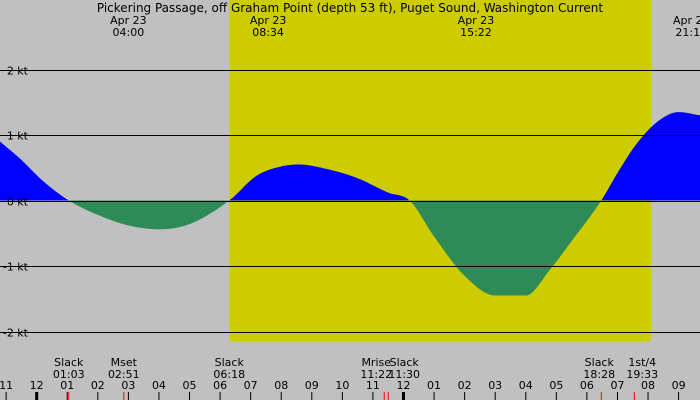  What do you see at coordinates (129, 32) in the screenshot?
I see `top-time-label: 04:00` at bounding box center [129, 32].